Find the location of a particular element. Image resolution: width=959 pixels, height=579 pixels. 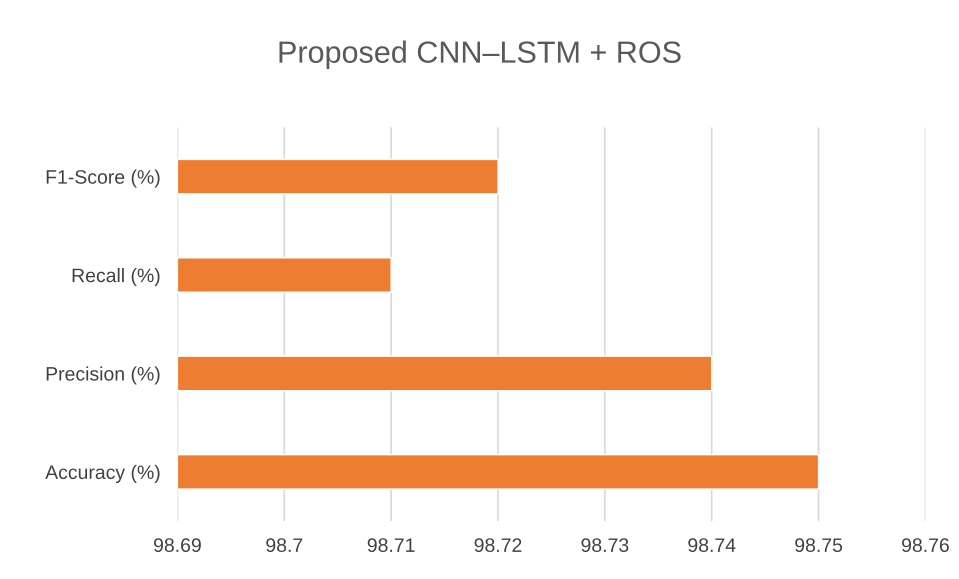

x-tick-label: 98.71 is located at coordinates (391, 545).